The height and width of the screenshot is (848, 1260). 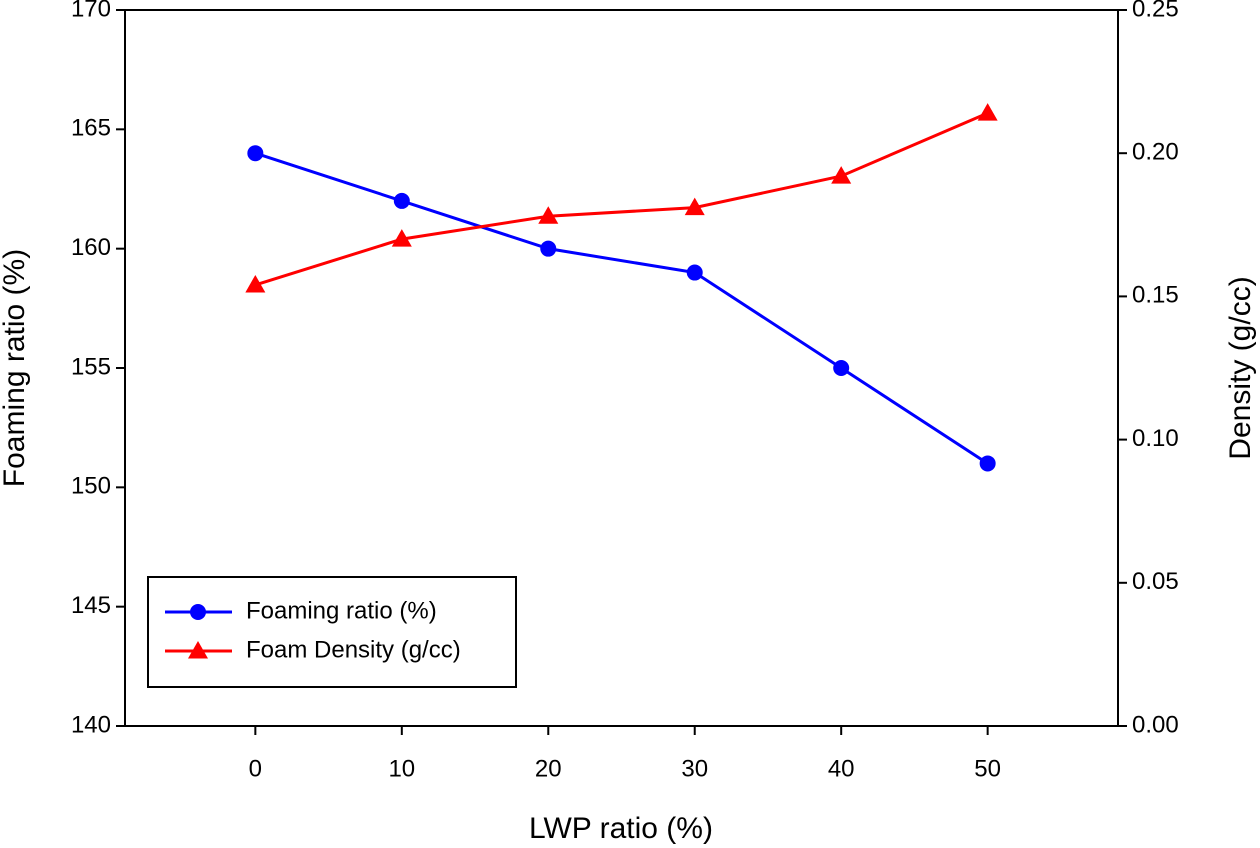 I want to click on x-tick-label: 50, so click(x=987, y=768).